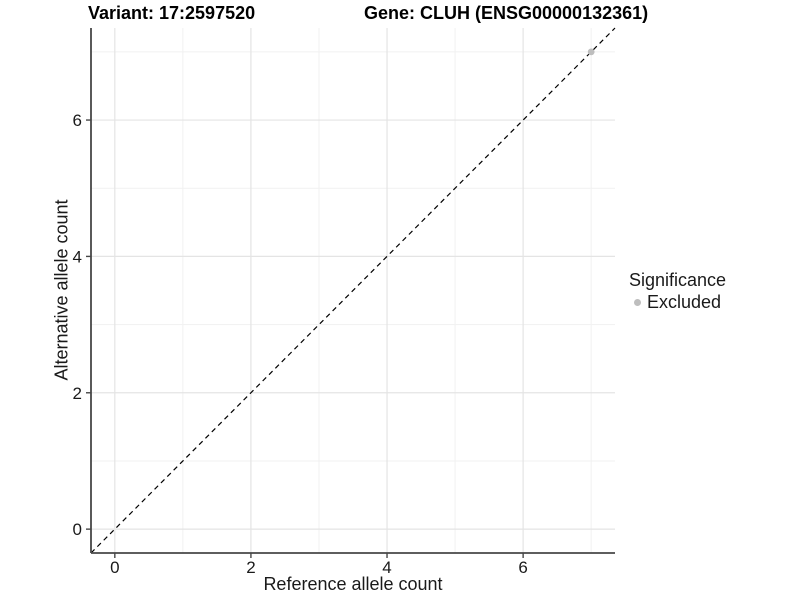 Image resolution: width=800 pixels, height=600 pixels. What do you see at coordinates (114, 567) in the screenshot?
I see `x-tick-label: 0` at bounding box center [114, 567].